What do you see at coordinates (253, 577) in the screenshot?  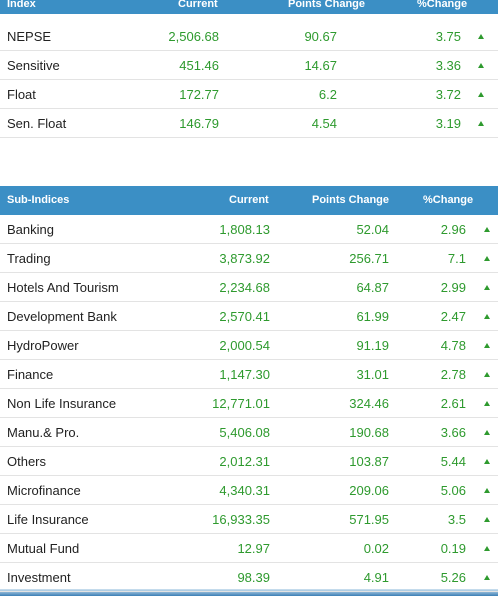 I see `row-value: 98.39` at bounding box center [253, 577].